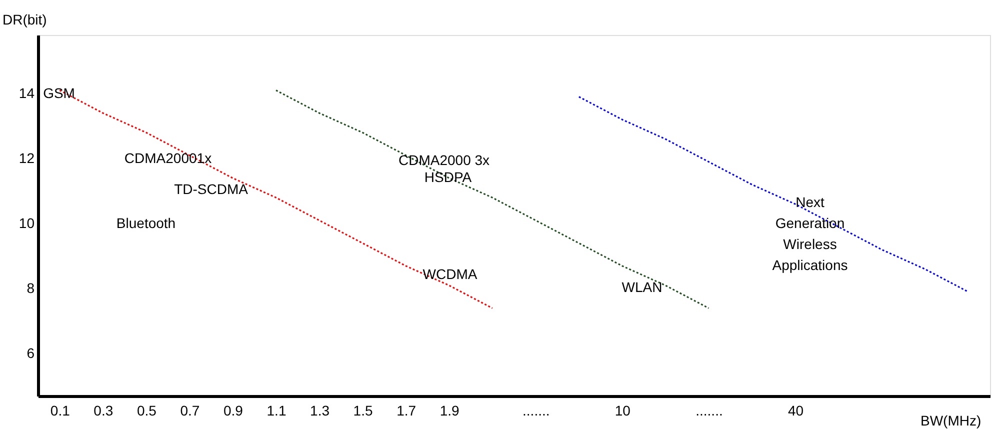 This screenshot has width=992, height=429. Describe the element at coordinates (24, 20) in the screenshot. I see `y-axis-title: DR(bit)` at that location.